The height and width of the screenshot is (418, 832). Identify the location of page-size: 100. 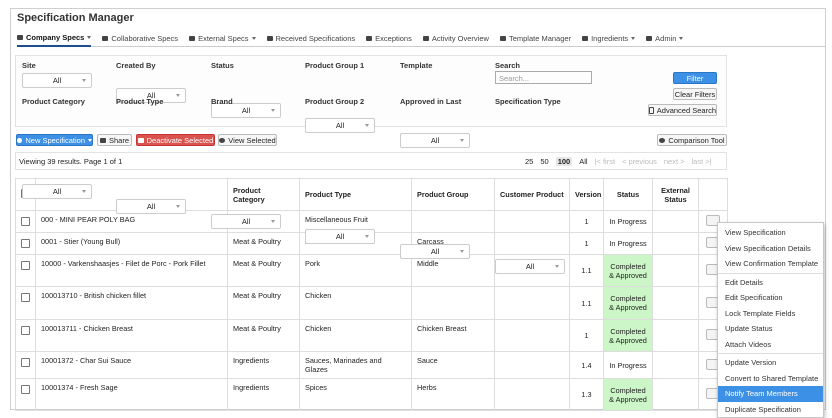
(564, 161).